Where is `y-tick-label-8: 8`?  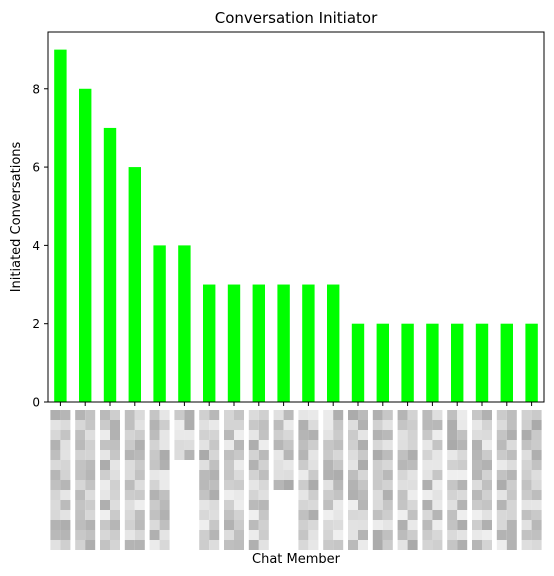
y-tick-label-8: 8 is located at coordinates (36, 89).